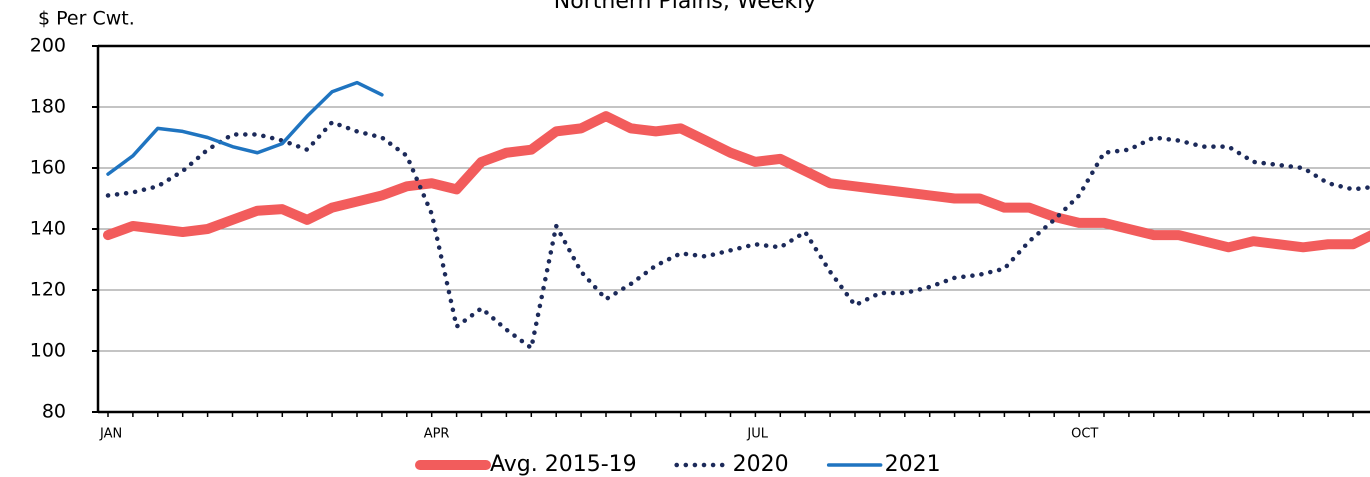 The width and height of the screenshot is (1370, 477). What do you see at coordinates (48, 290) in the screenshot?
I see `y-tick-label: 120` at bounding box center [48, 290].